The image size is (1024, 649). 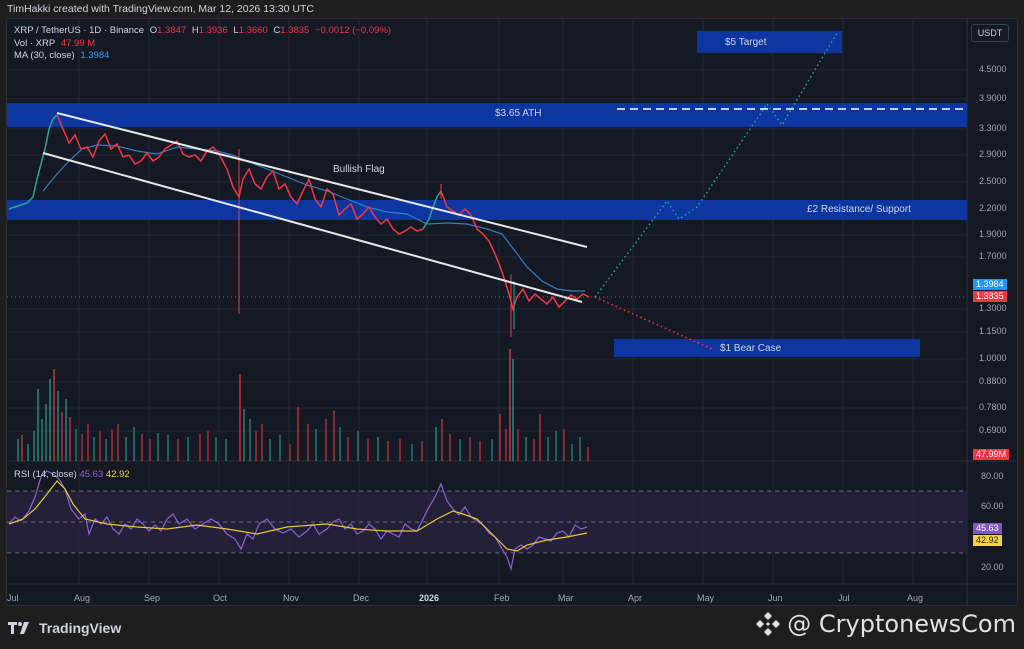 What do you see at coordinates (253, 30) in the screenshot?
I see `low-value: 1.3660` at bounding box center [253, 30].